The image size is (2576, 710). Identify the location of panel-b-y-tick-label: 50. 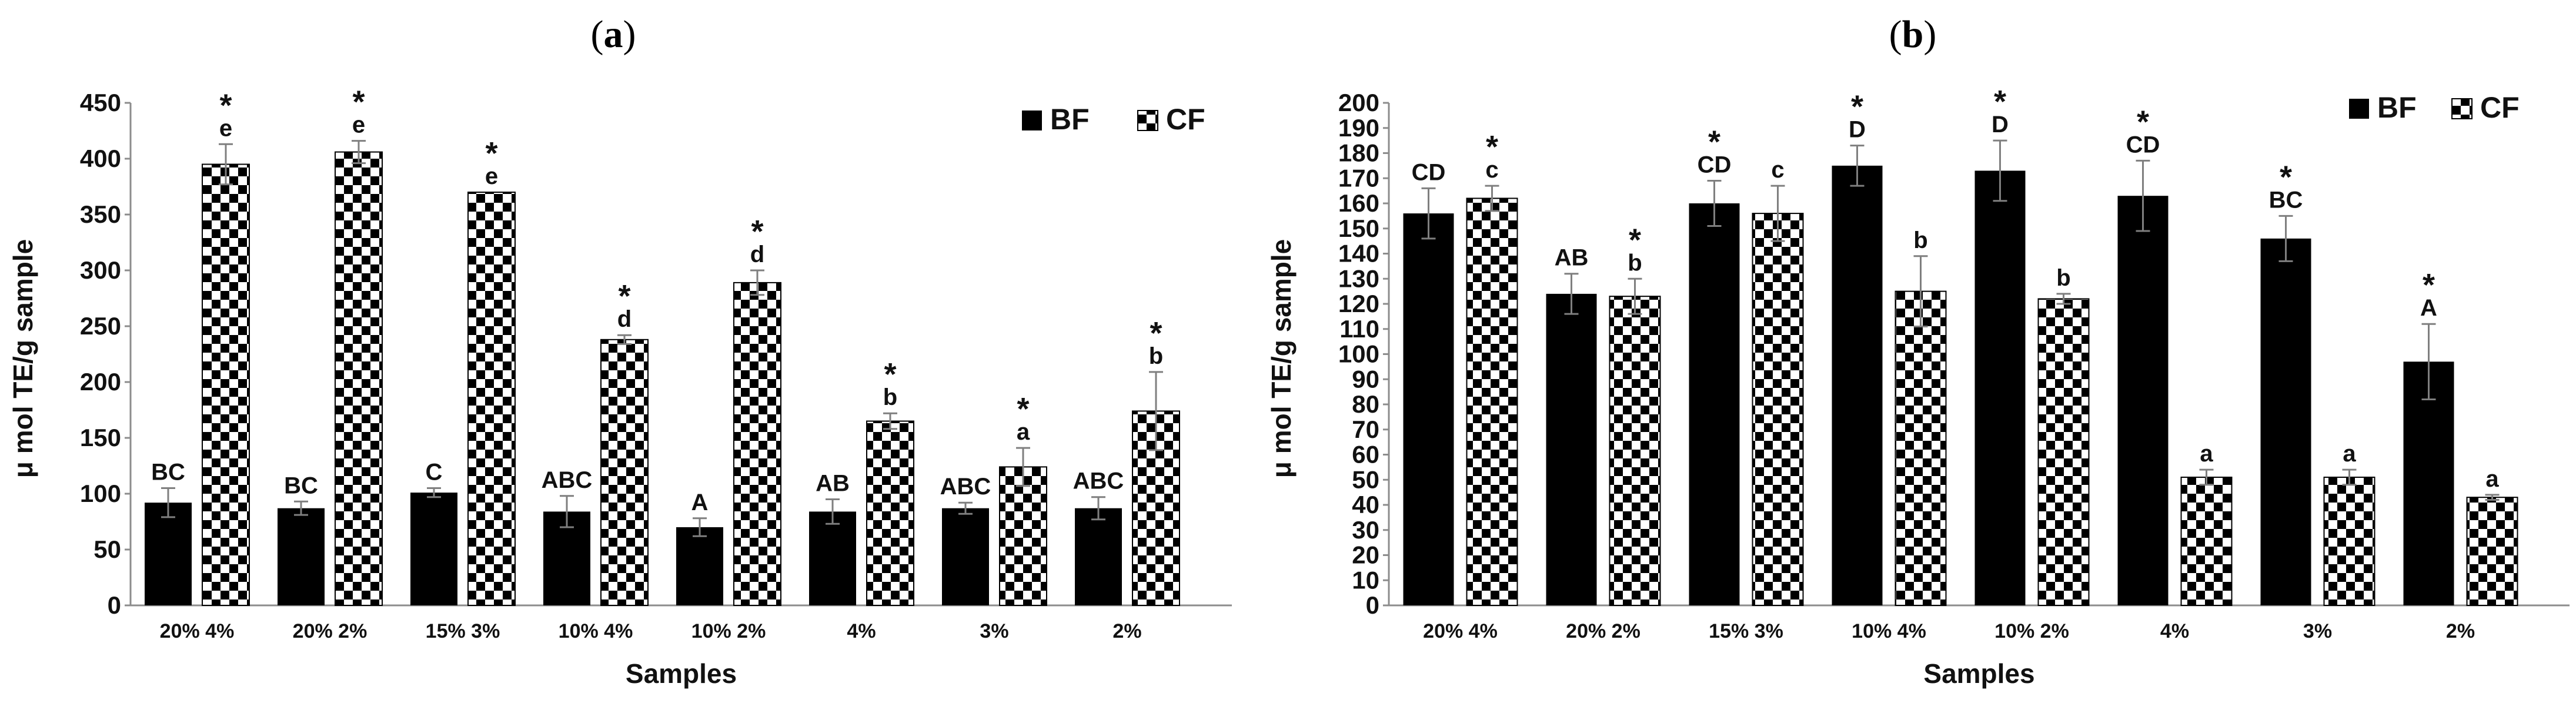
(1365, 479).